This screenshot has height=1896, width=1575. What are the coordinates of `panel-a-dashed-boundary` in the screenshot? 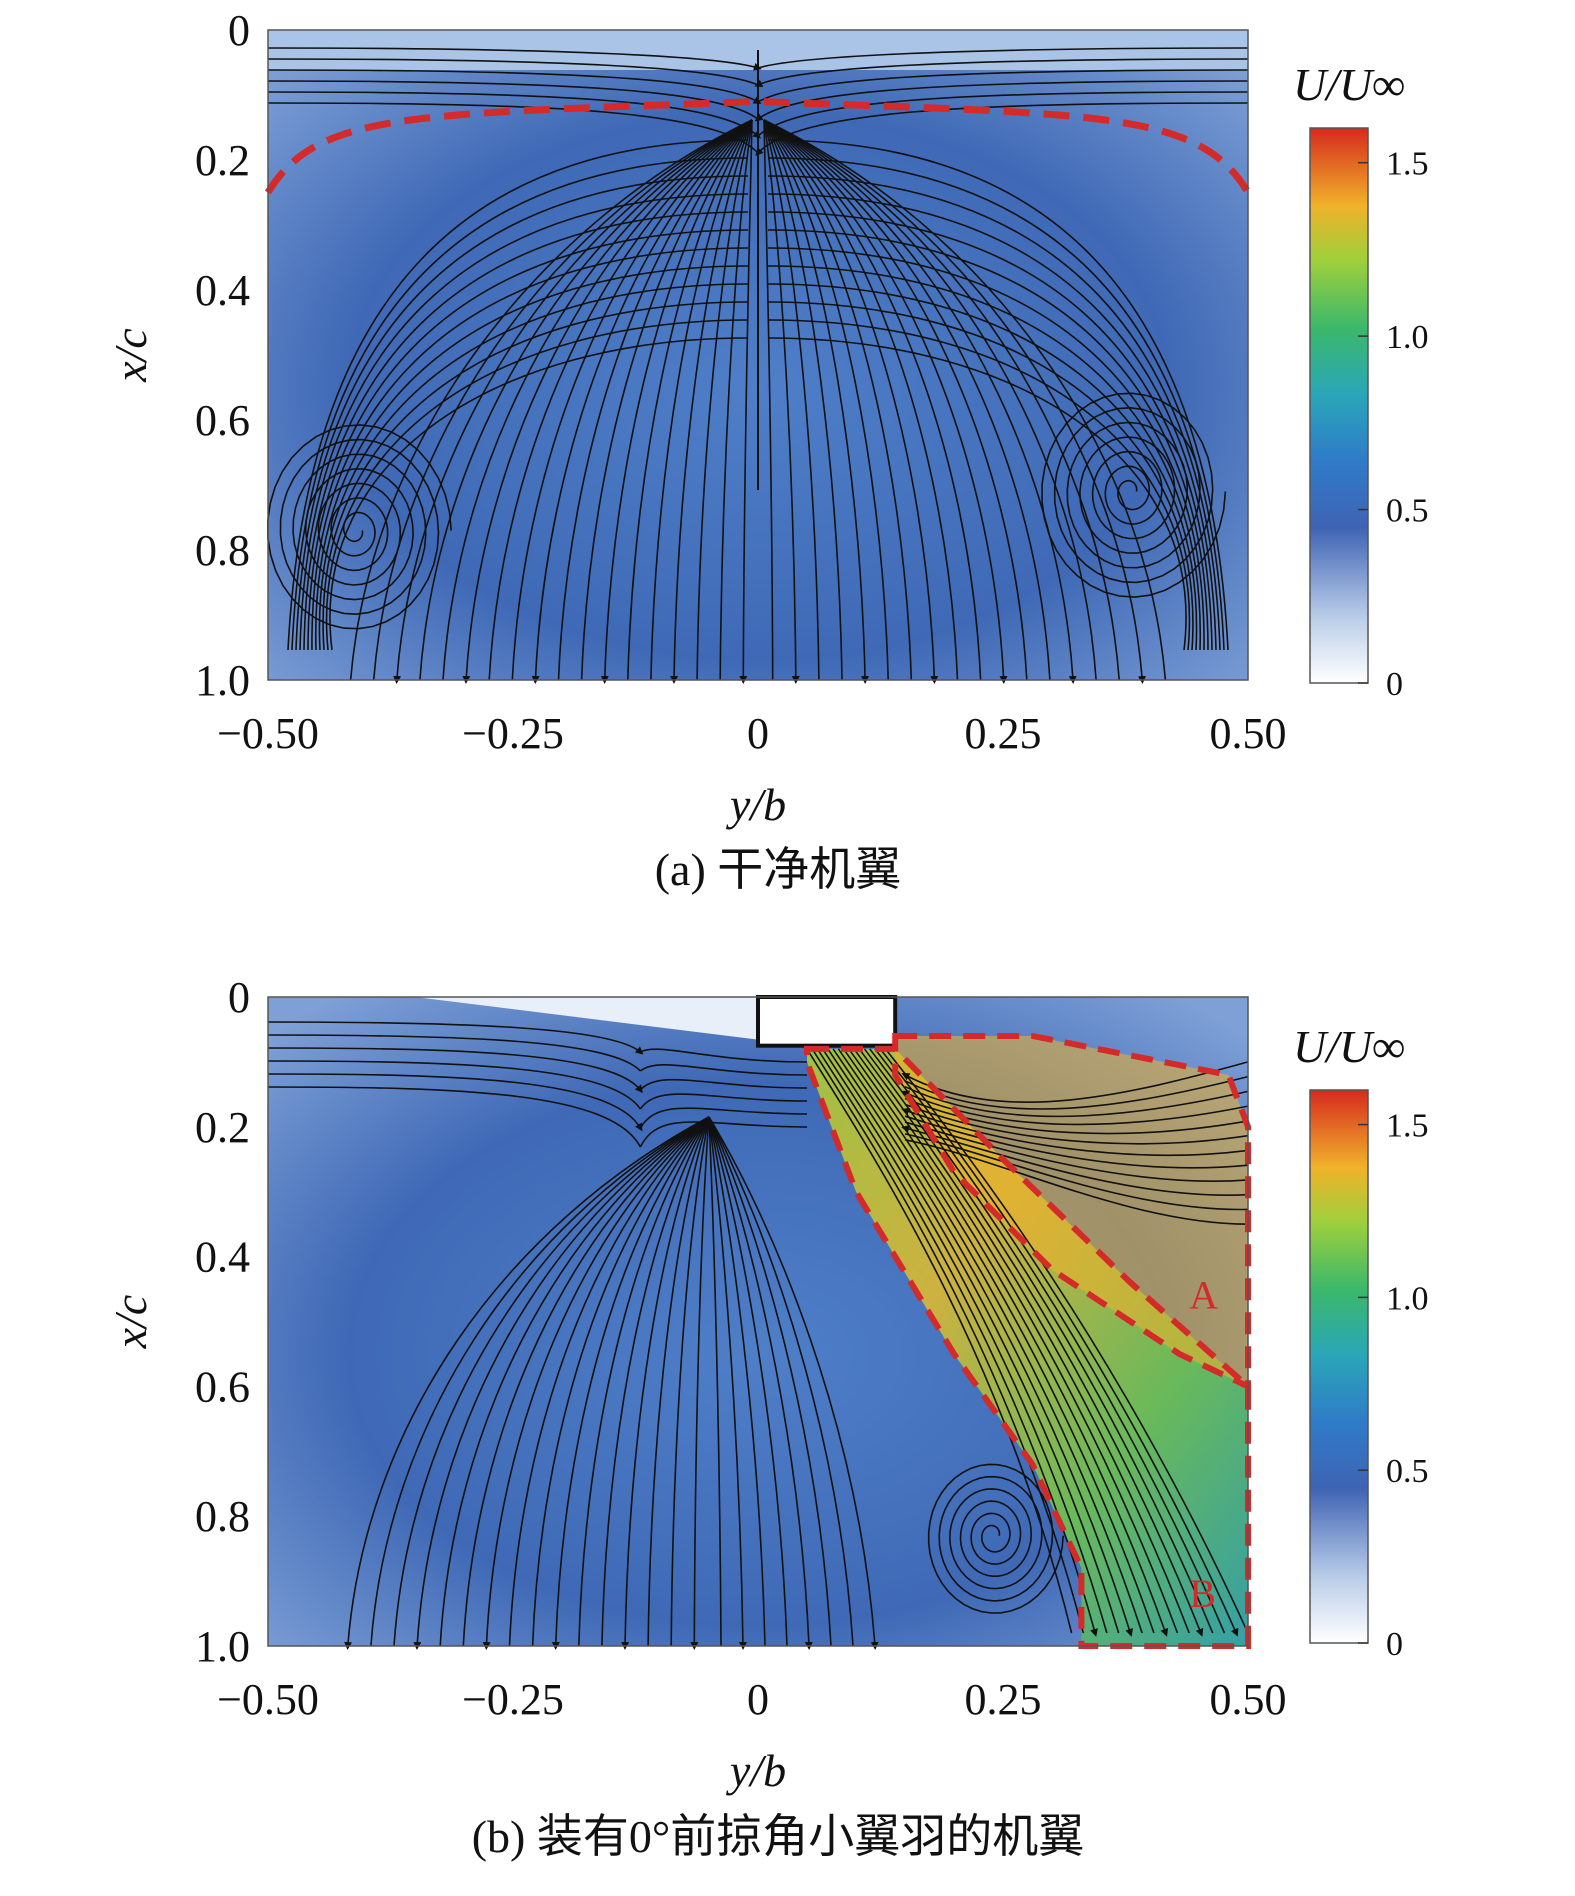 It's located at (758, 146).